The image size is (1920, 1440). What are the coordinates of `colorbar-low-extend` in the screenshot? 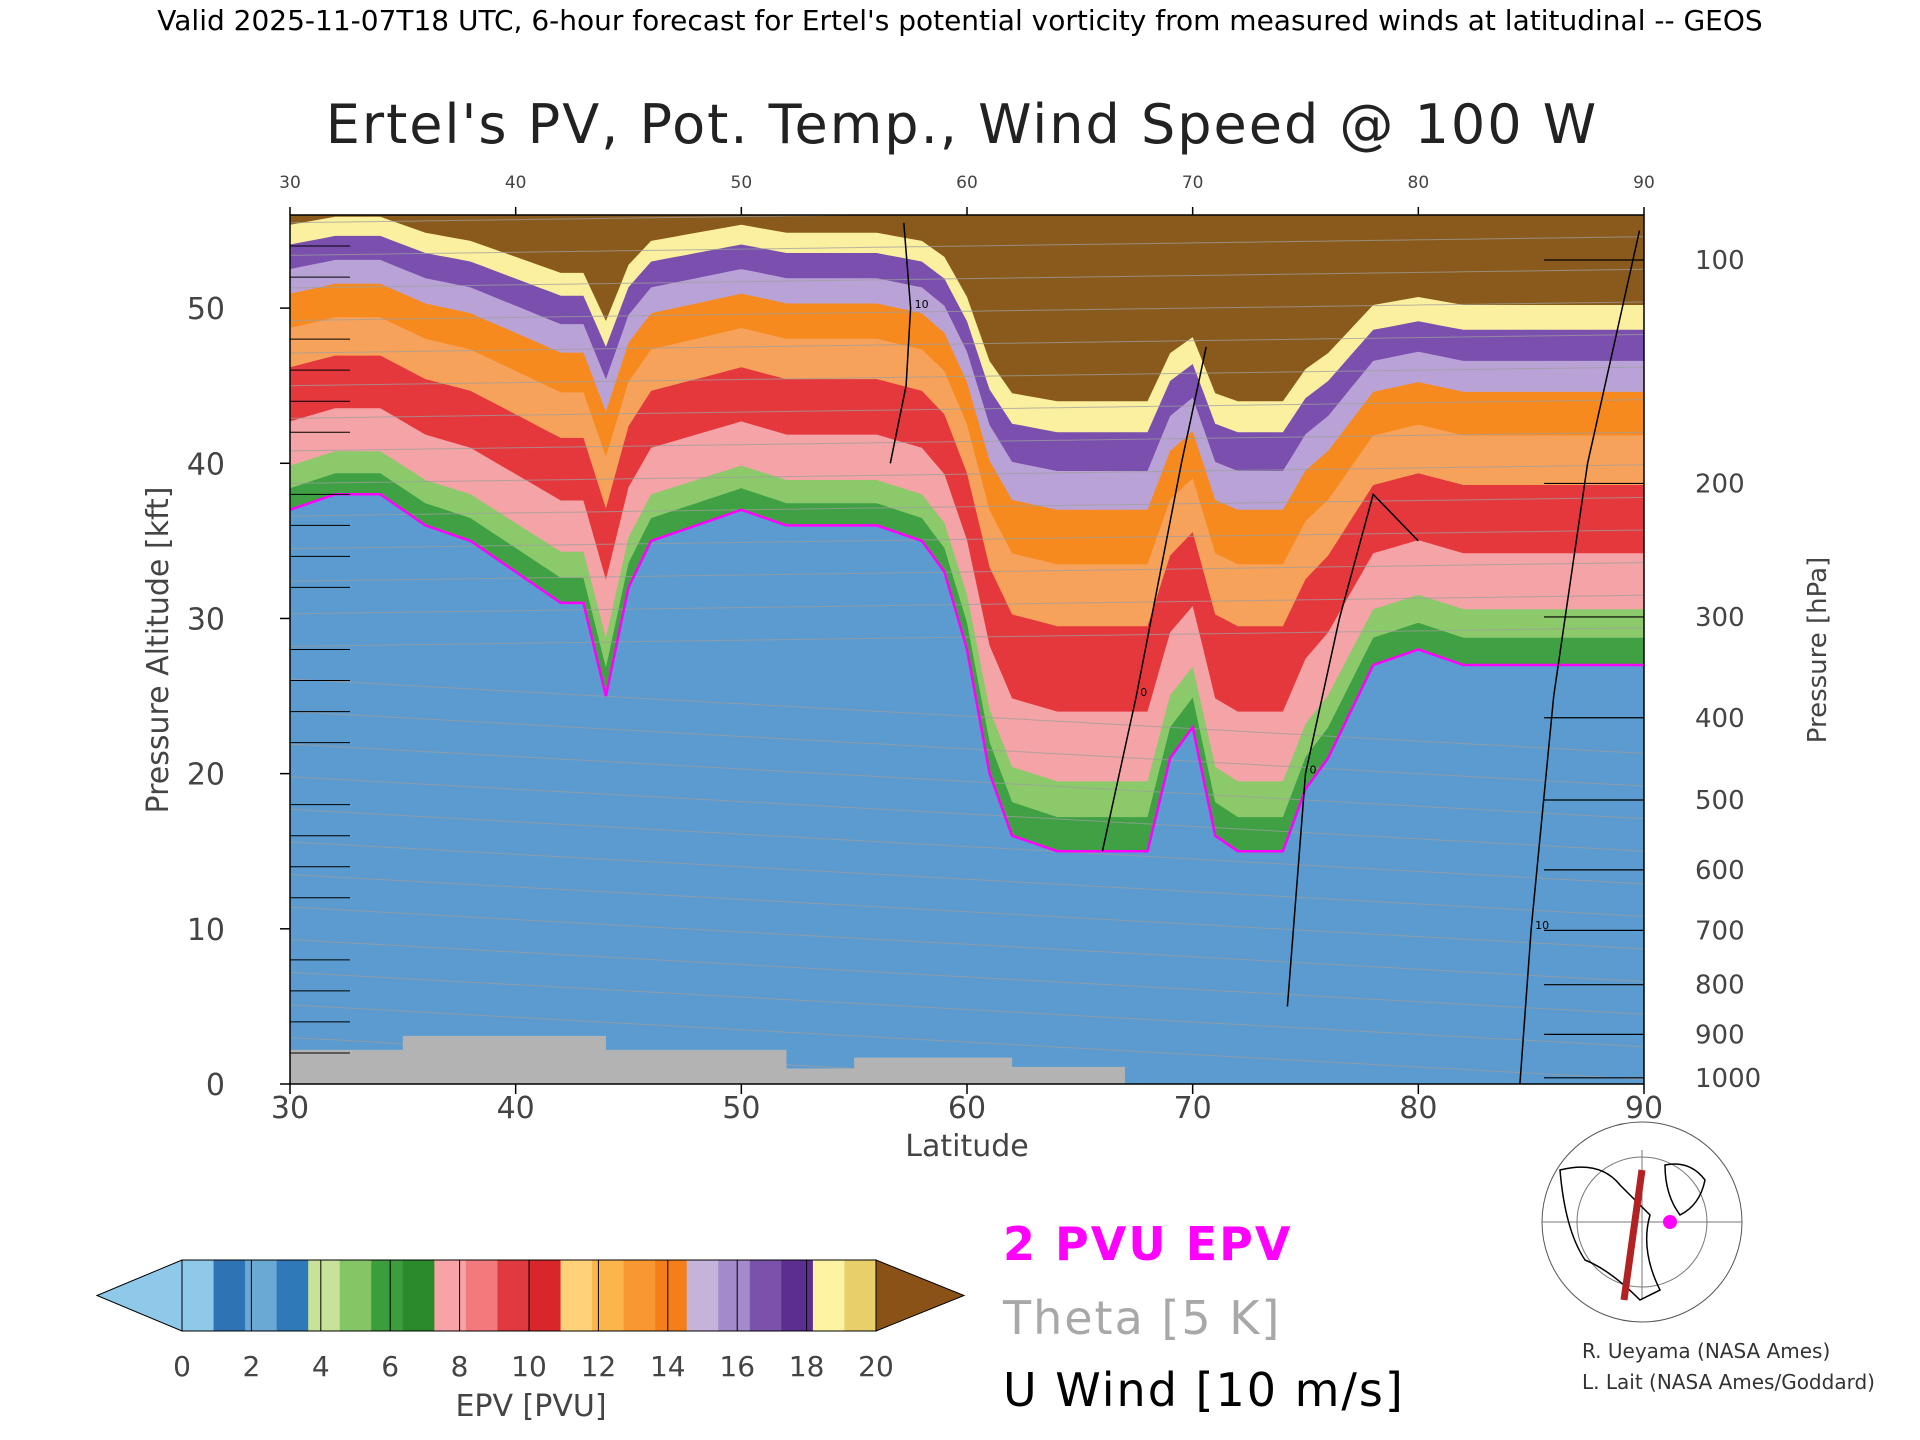 It's located at (139, 1295).